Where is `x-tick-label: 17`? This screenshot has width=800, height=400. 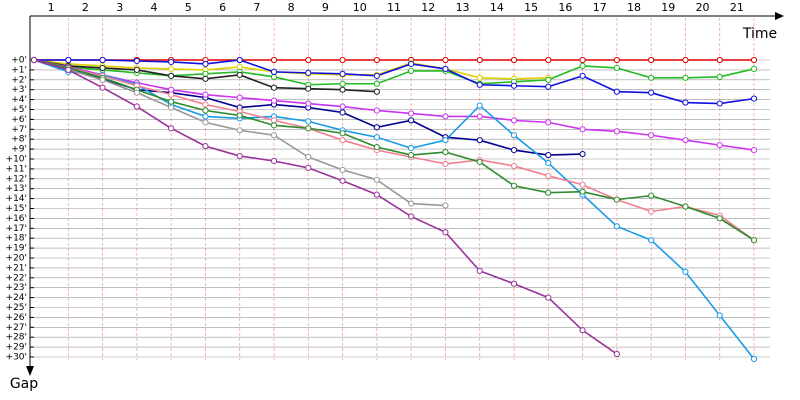
x-tick-label: 17 is located at coordinates (600, 7).